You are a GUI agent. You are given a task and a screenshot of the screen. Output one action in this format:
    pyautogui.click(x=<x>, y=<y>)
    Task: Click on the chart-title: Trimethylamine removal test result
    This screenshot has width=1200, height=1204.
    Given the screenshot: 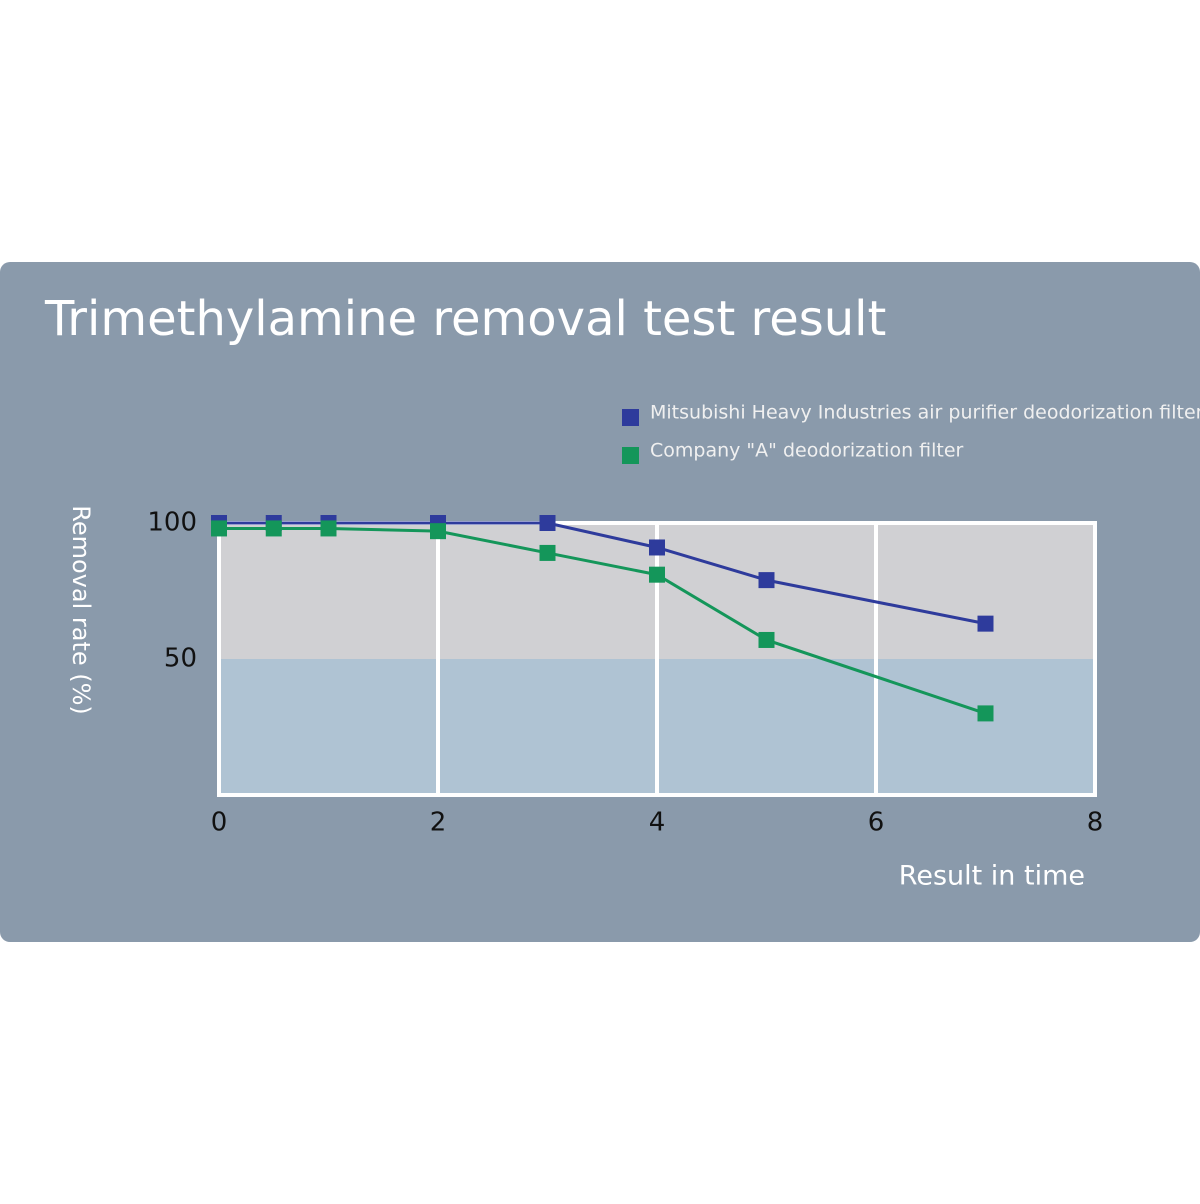 What is the action you would take?
    pyautogui.click(x=465, y=319)
    